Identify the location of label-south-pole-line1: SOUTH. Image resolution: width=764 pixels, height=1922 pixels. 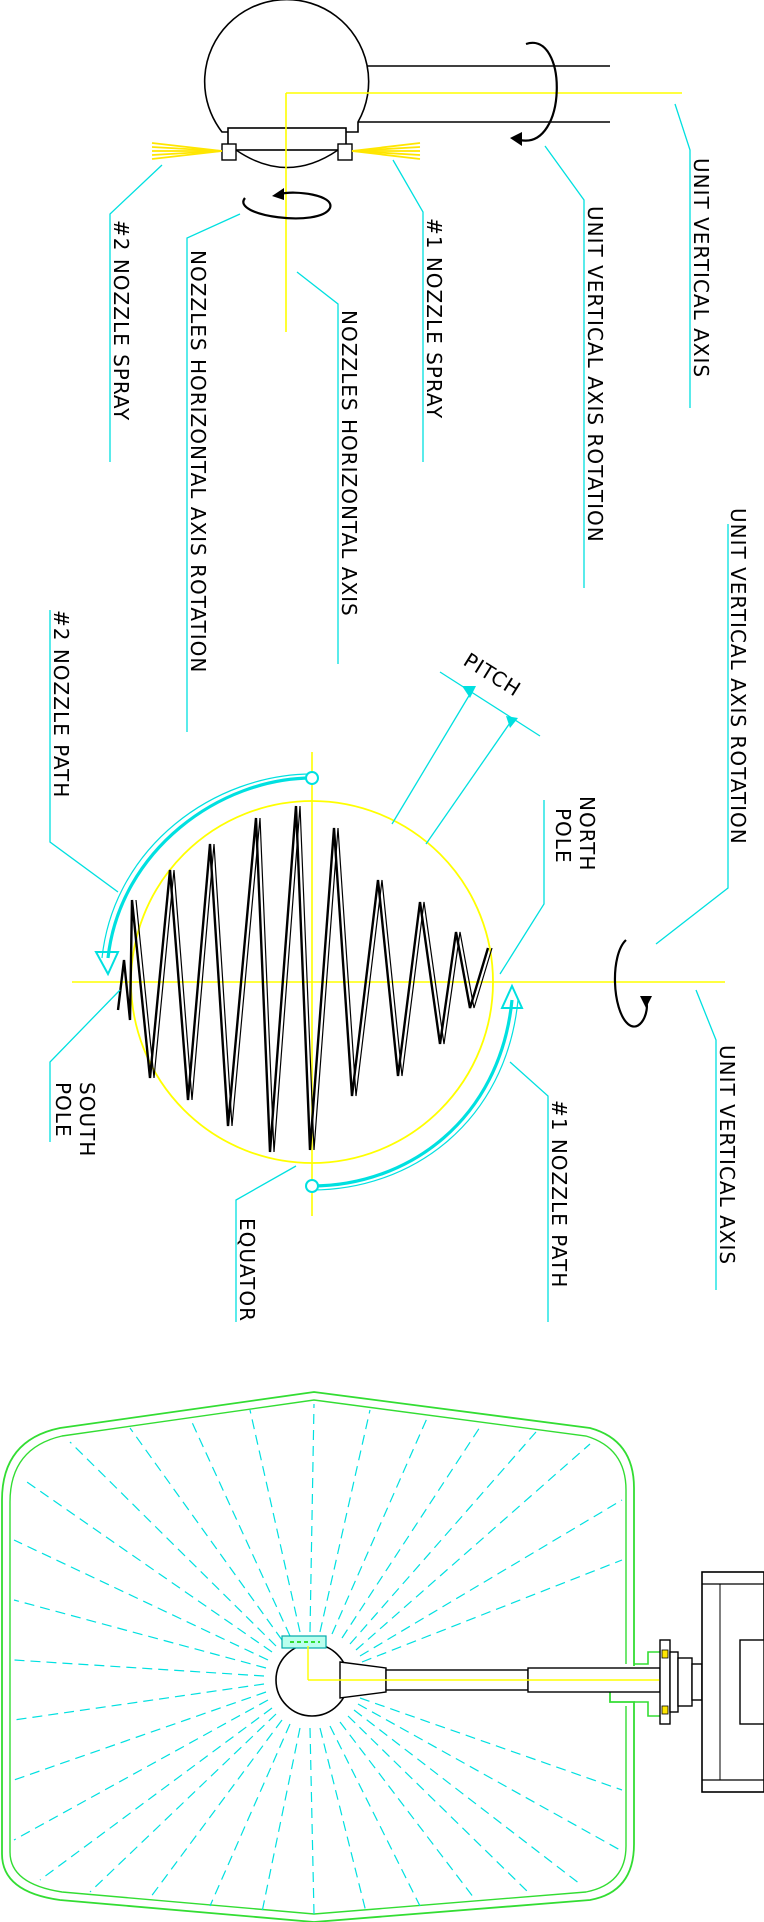
(87, 1119).